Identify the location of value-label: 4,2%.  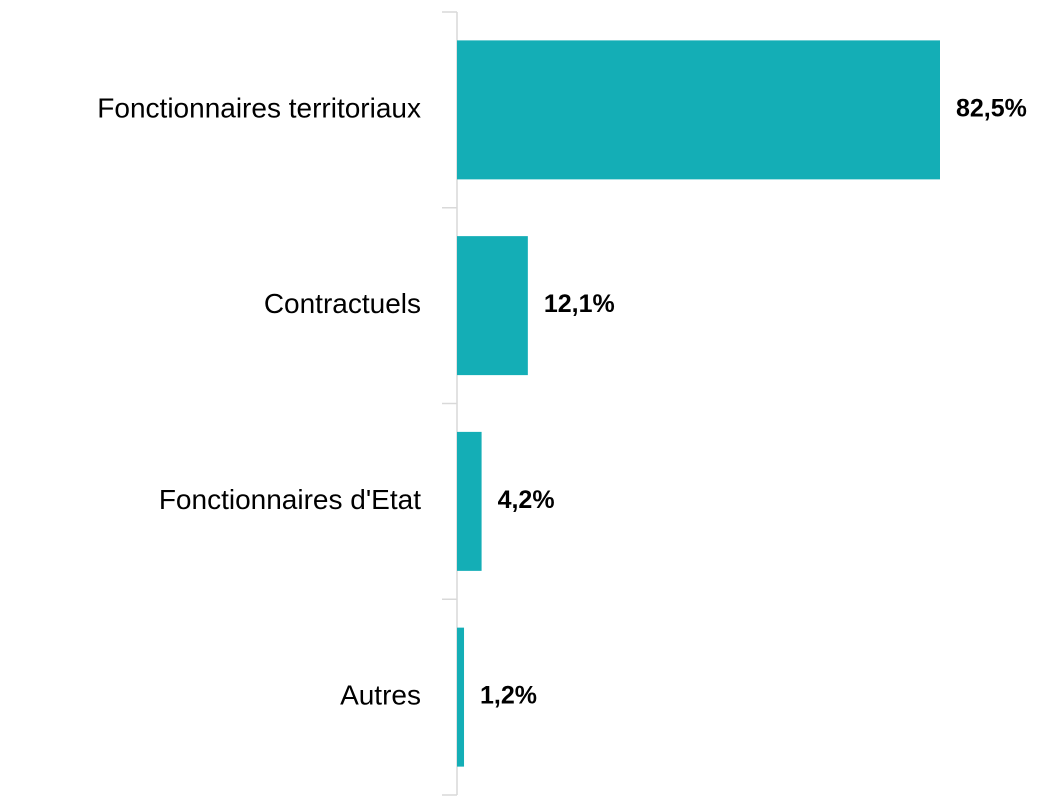
(526, 500).